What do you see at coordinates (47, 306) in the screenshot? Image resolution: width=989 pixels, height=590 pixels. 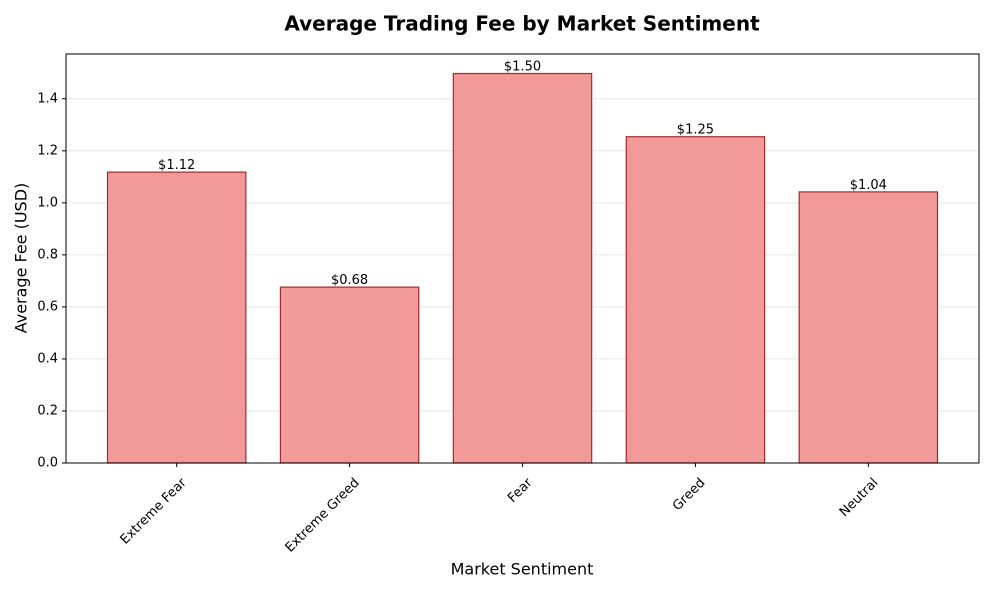 I see `y-tick-label: 0.6` at bounding box center [47, 306].